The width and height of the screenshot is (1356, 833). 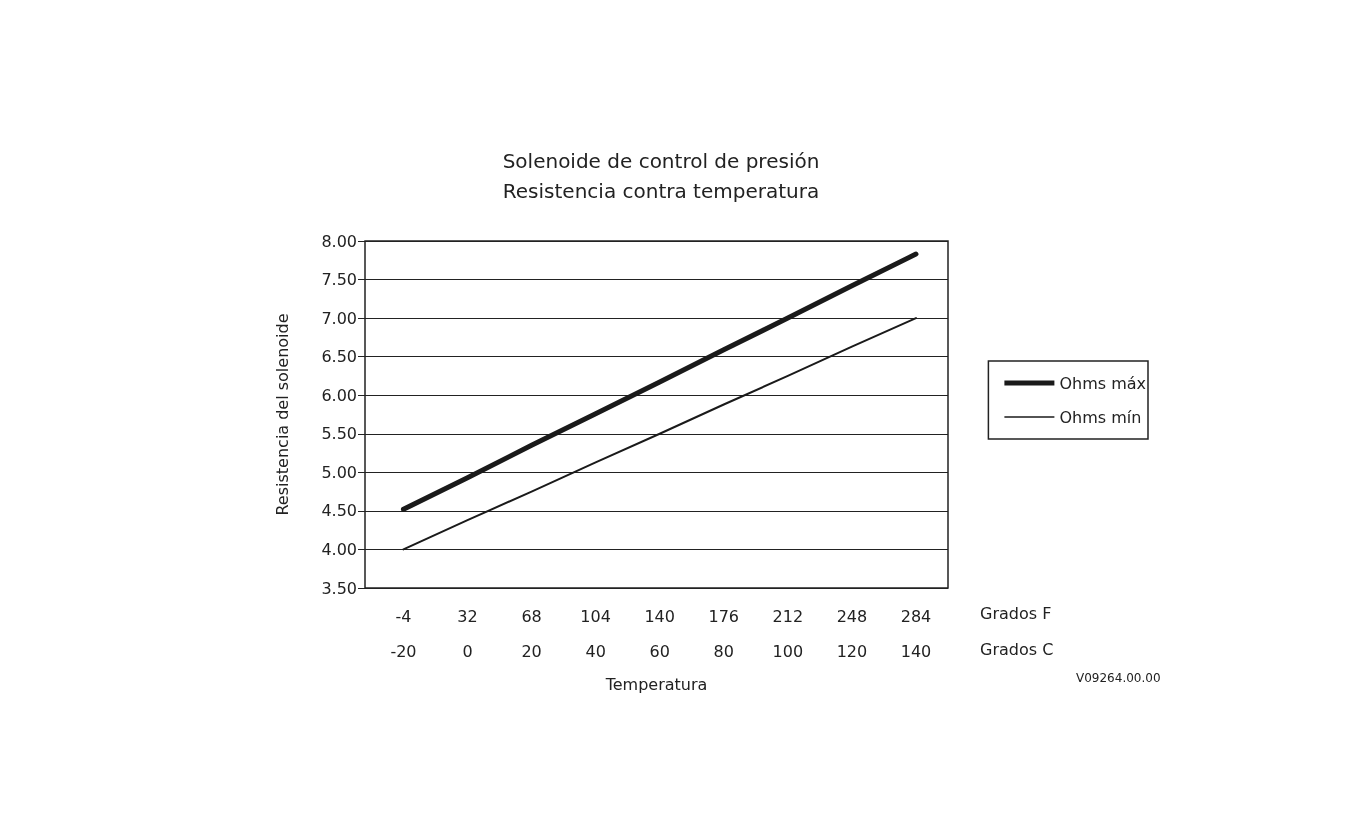 What do you see at coordinates (339, 472) in the screenshot?
I see `y-tick-label: 5.00` at bounding box center [339, 472].